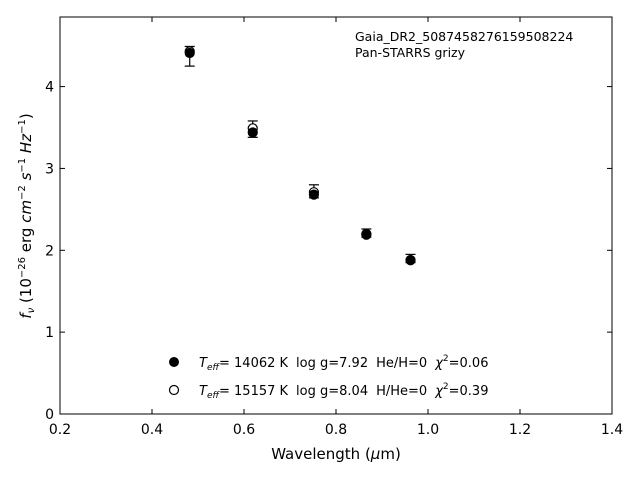  Describe the element at coordinates (174, 390) in the screenshot. I see `legend-marker-open` at that location.